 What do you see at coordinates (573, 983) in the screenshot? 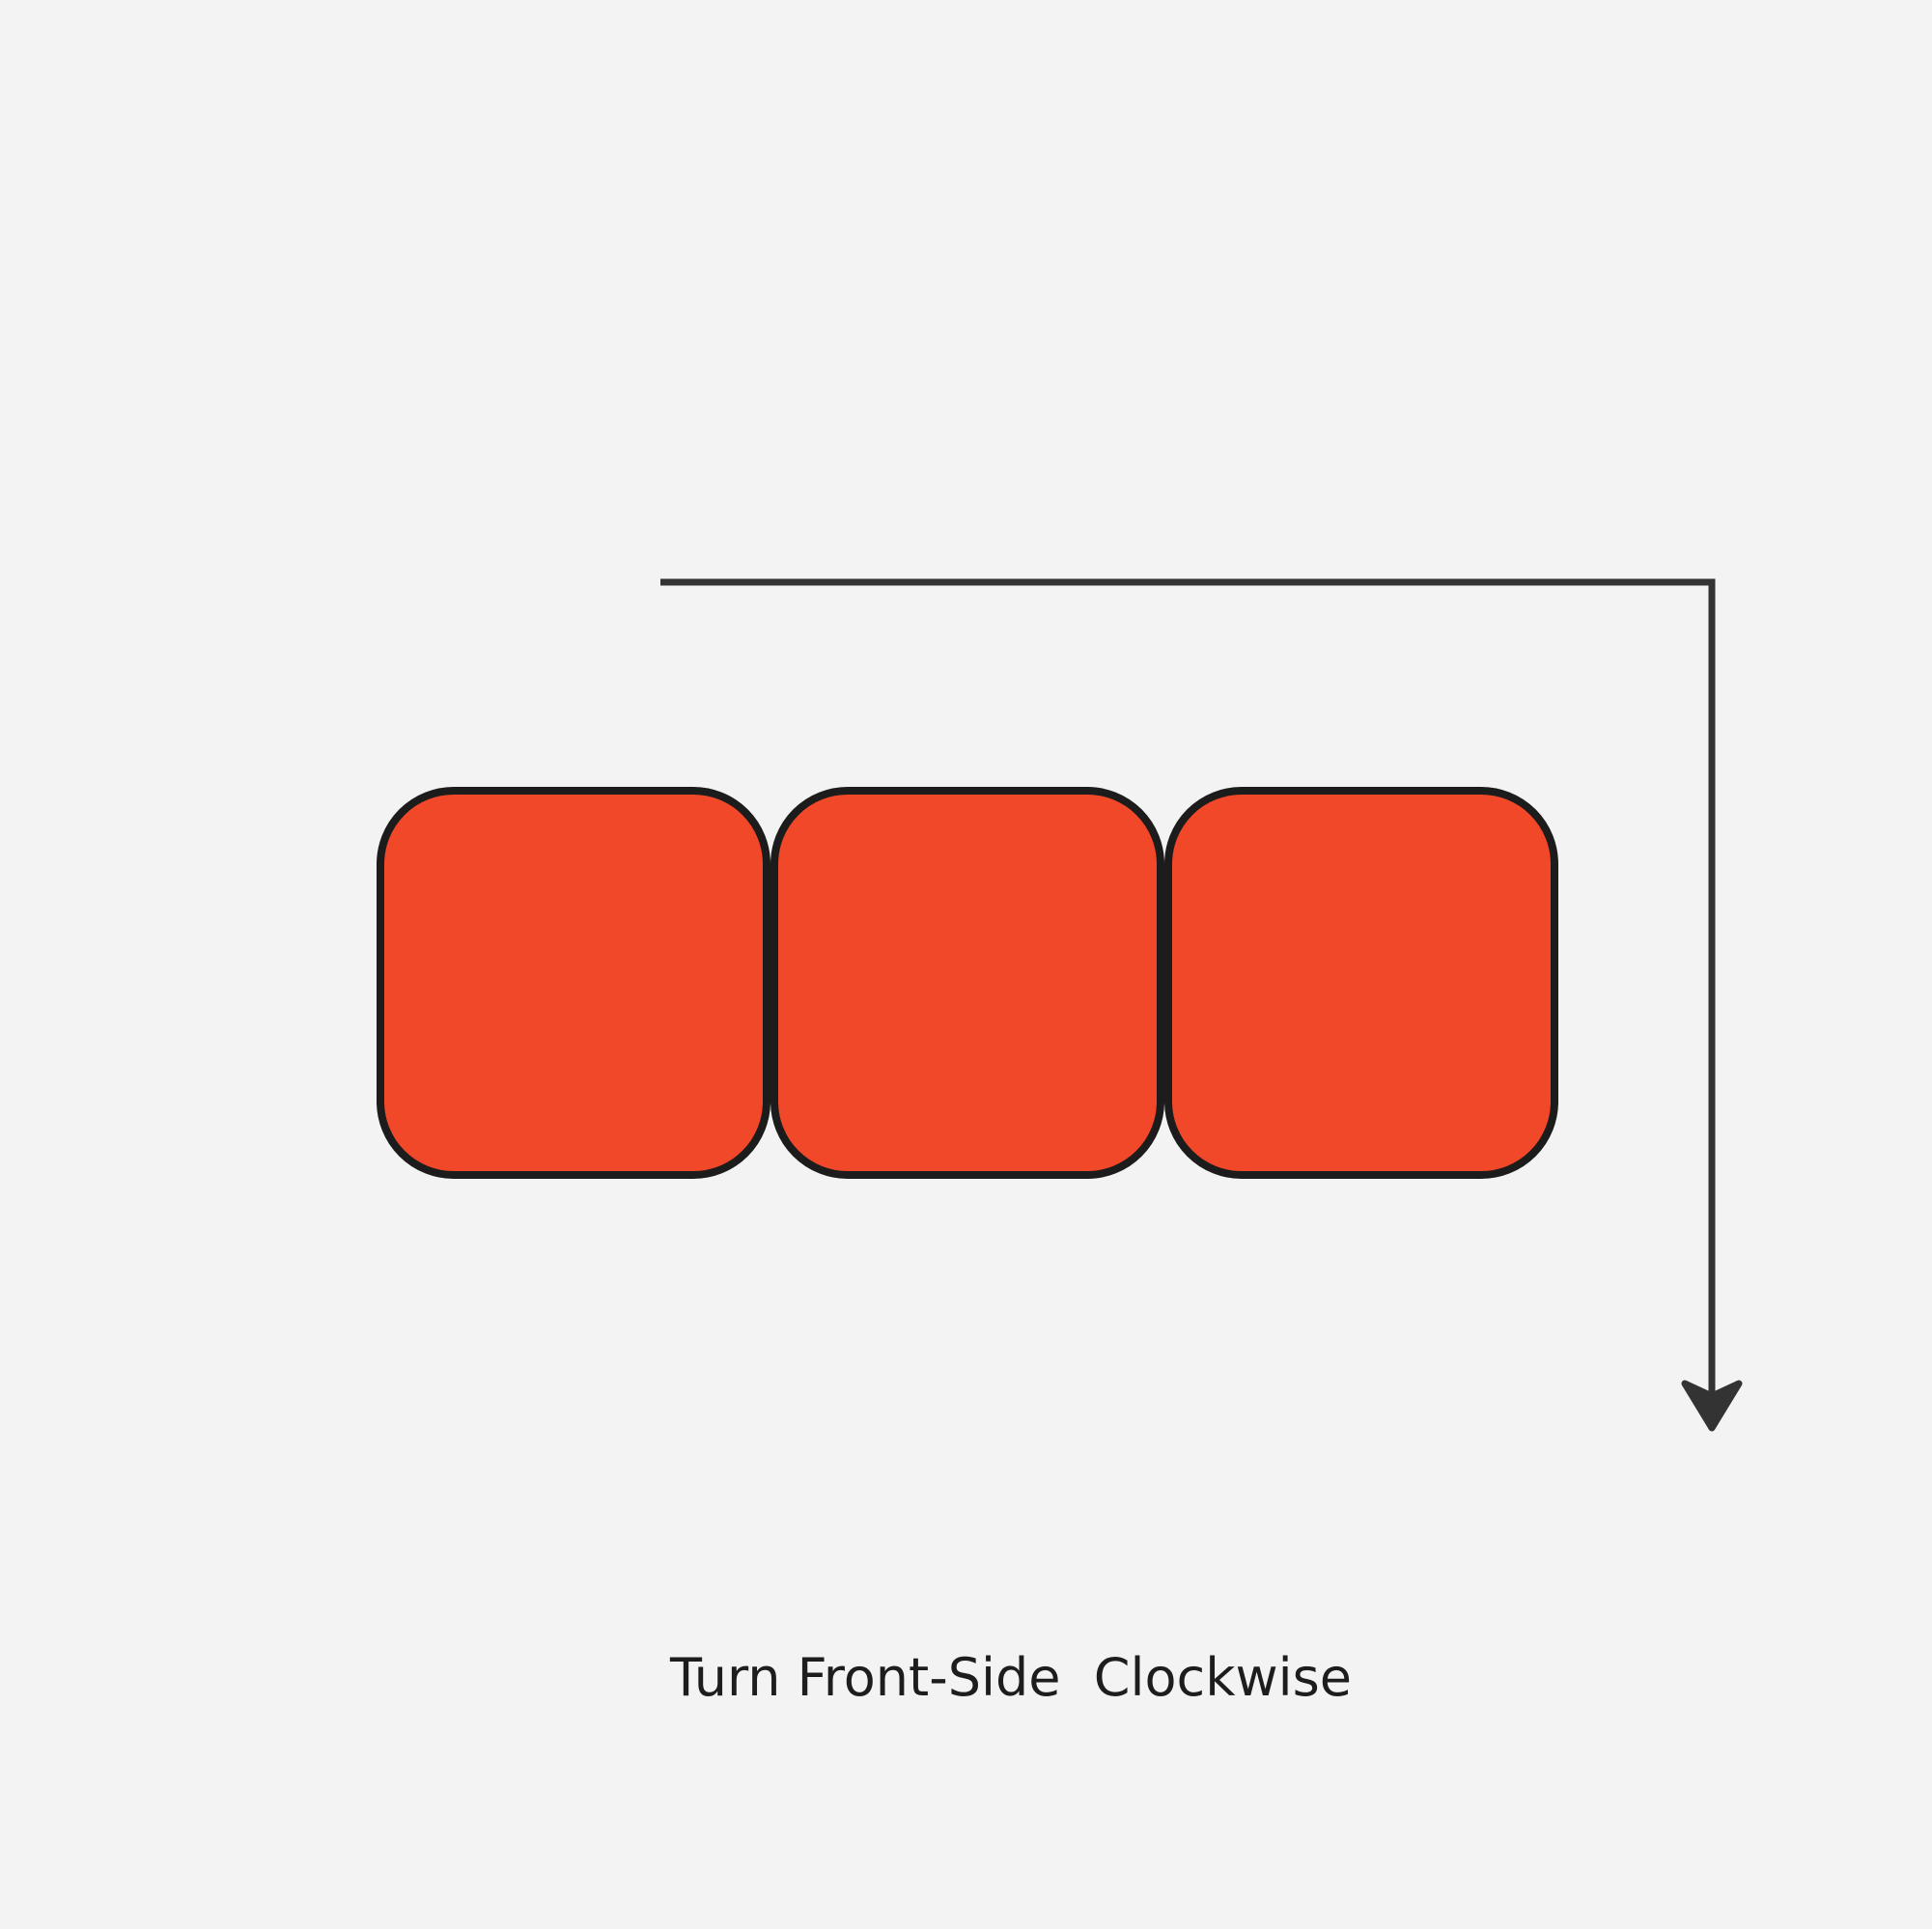
I see `cube-tile-left` at bounding box center [573, 983].